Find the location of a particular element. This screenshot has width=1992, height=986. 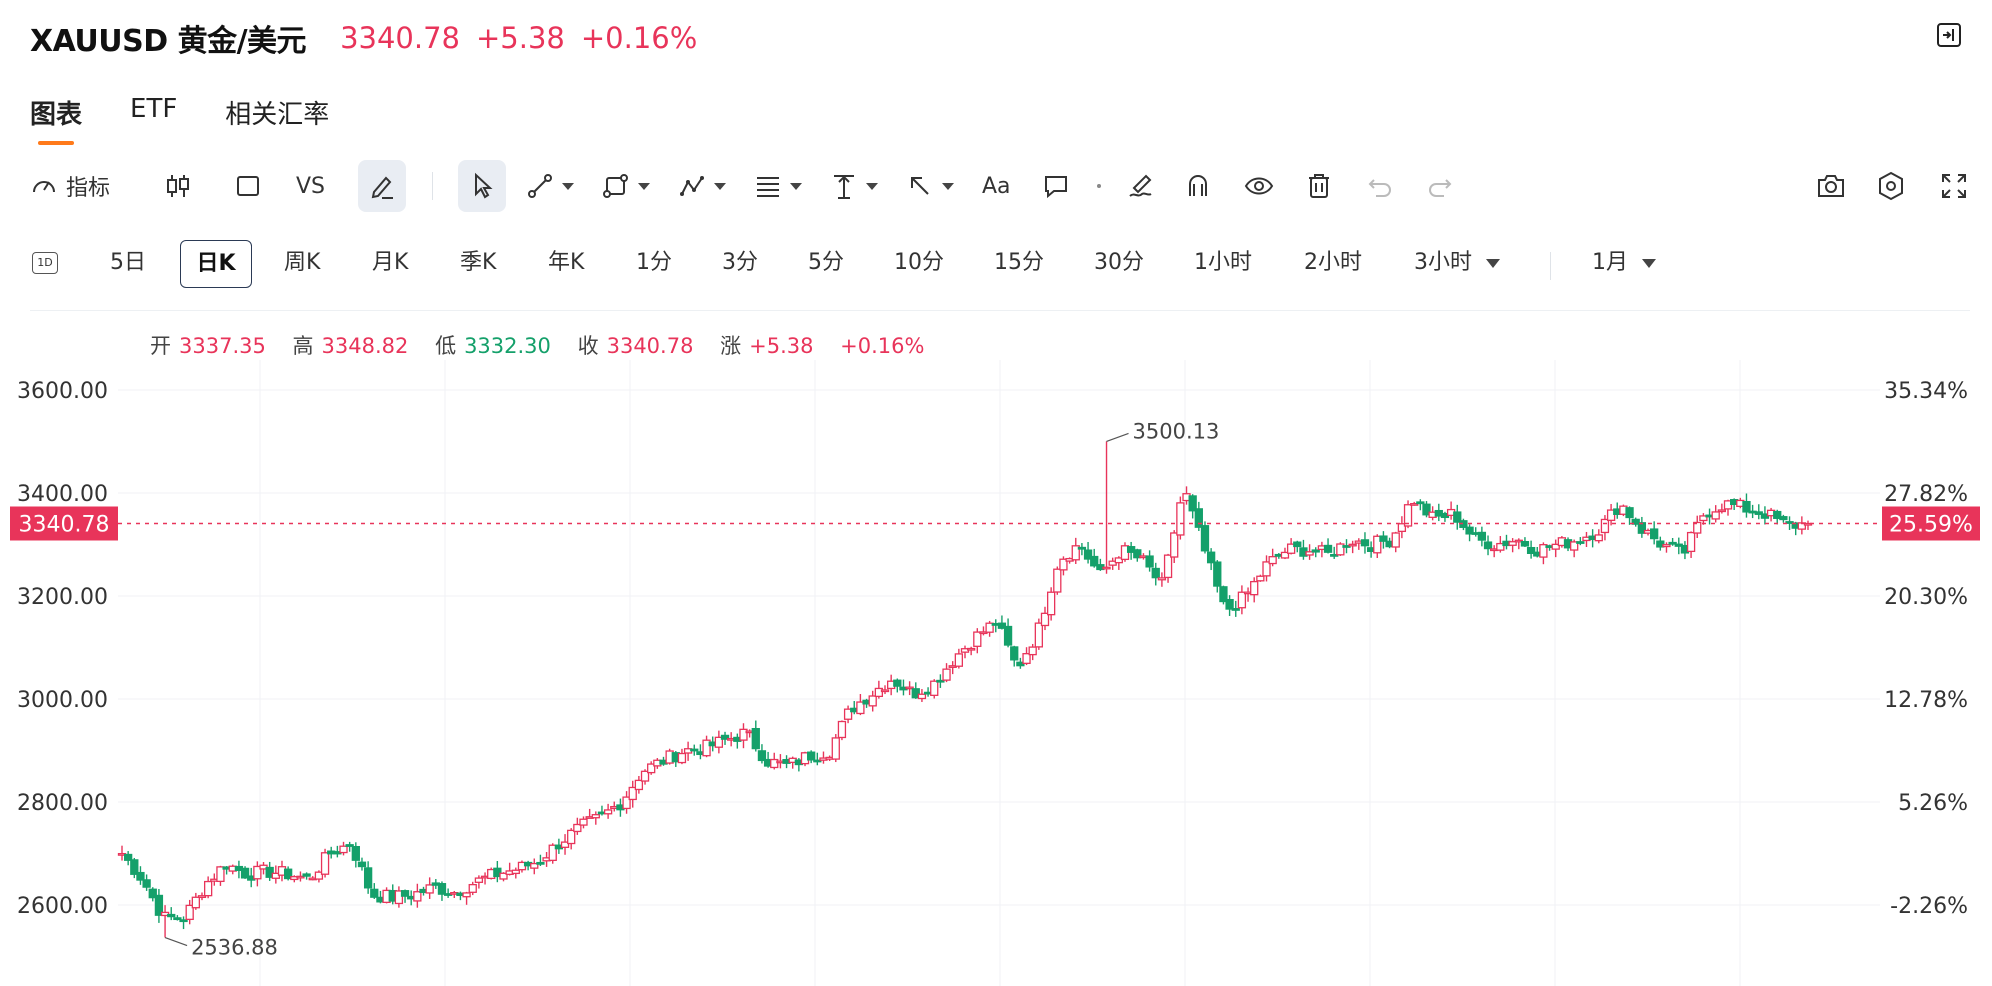

tab-bar: 图表 ETF 相关汇率 is located at coordinates (203, 119).